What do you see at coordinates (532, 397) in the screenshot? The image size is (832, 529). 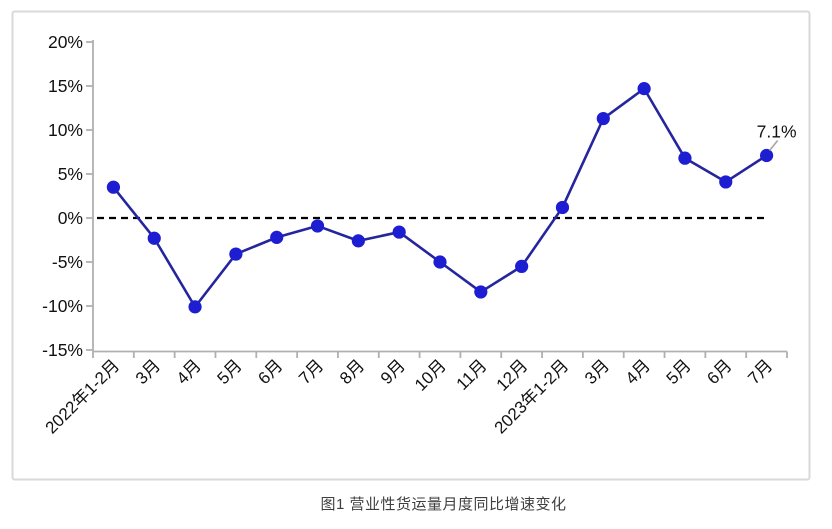 I see `x-tick-label: 2023年1-2月` at bounding box center [532, 397].